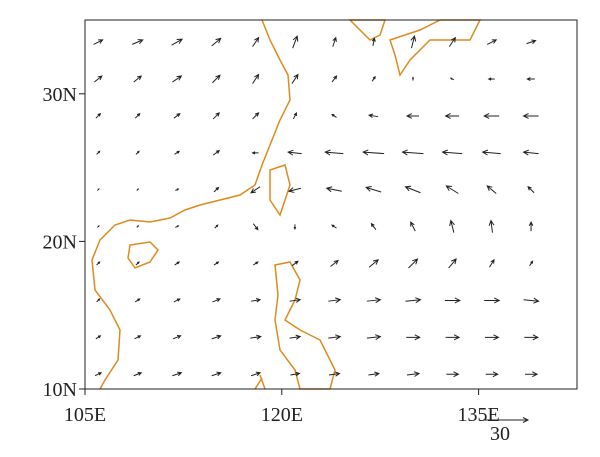 This screenshot has height=457, width=600. I want to click on x-tick-label: 105E, so click(85, 415).